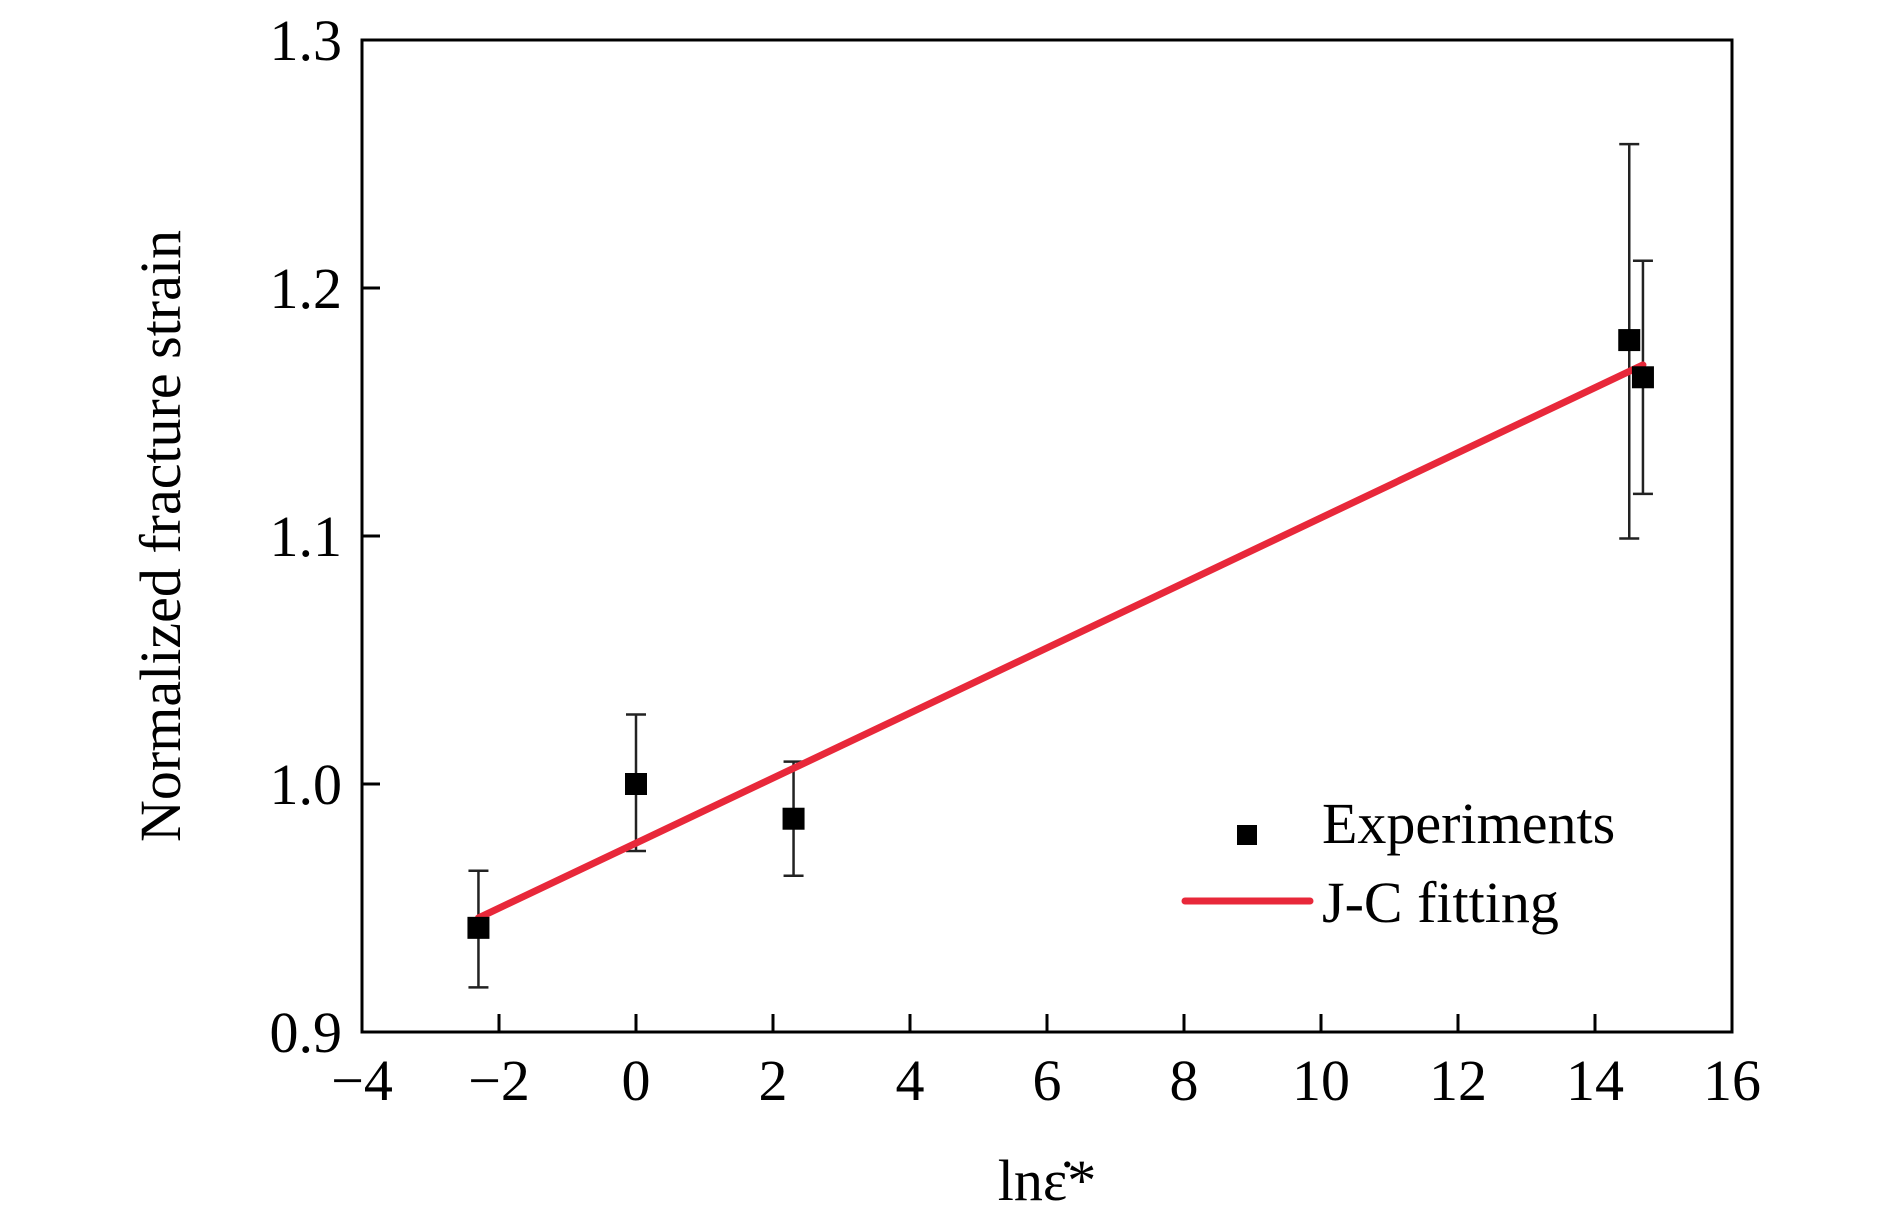  Describe the element at coordinates (1047, 1180) in the screenshot. I see `x-axis-title: lnε̇*` at that location.